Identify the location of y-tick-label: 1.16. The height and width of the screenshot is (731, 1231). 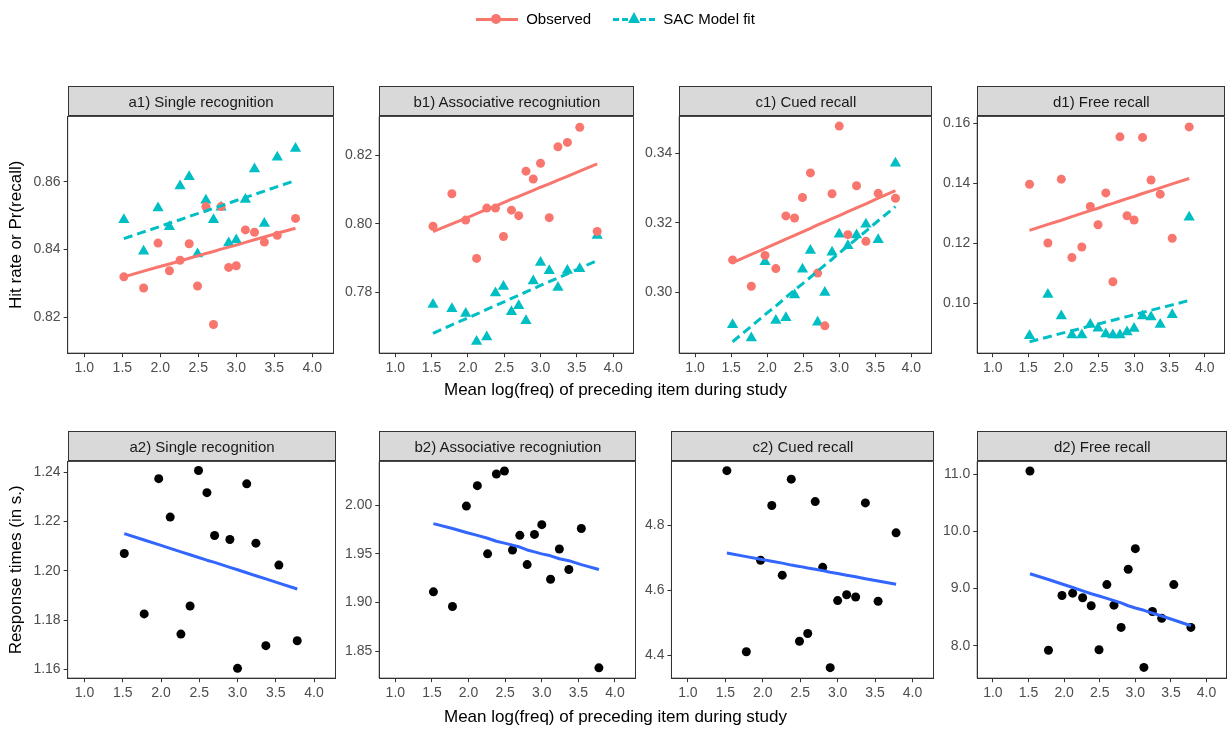
(47, 668).